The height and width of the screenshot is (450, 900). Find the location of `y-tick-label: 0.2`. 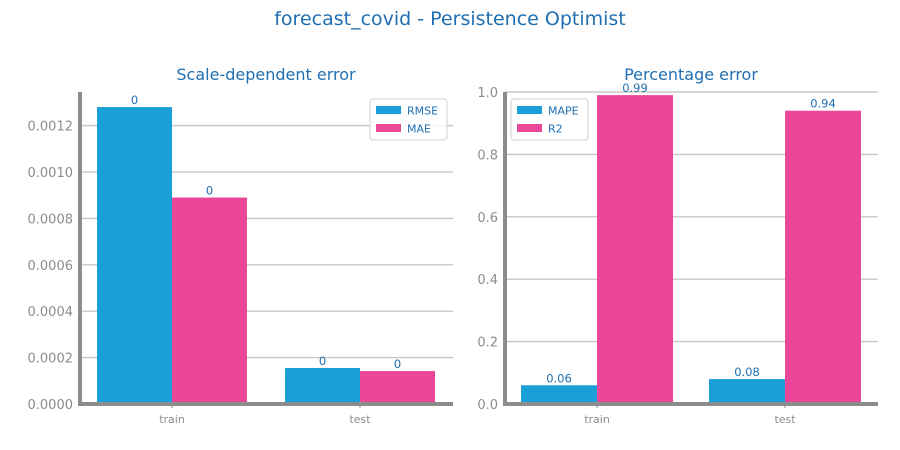

y-tick-label: 0.2 is located at coordinates (487, 343).